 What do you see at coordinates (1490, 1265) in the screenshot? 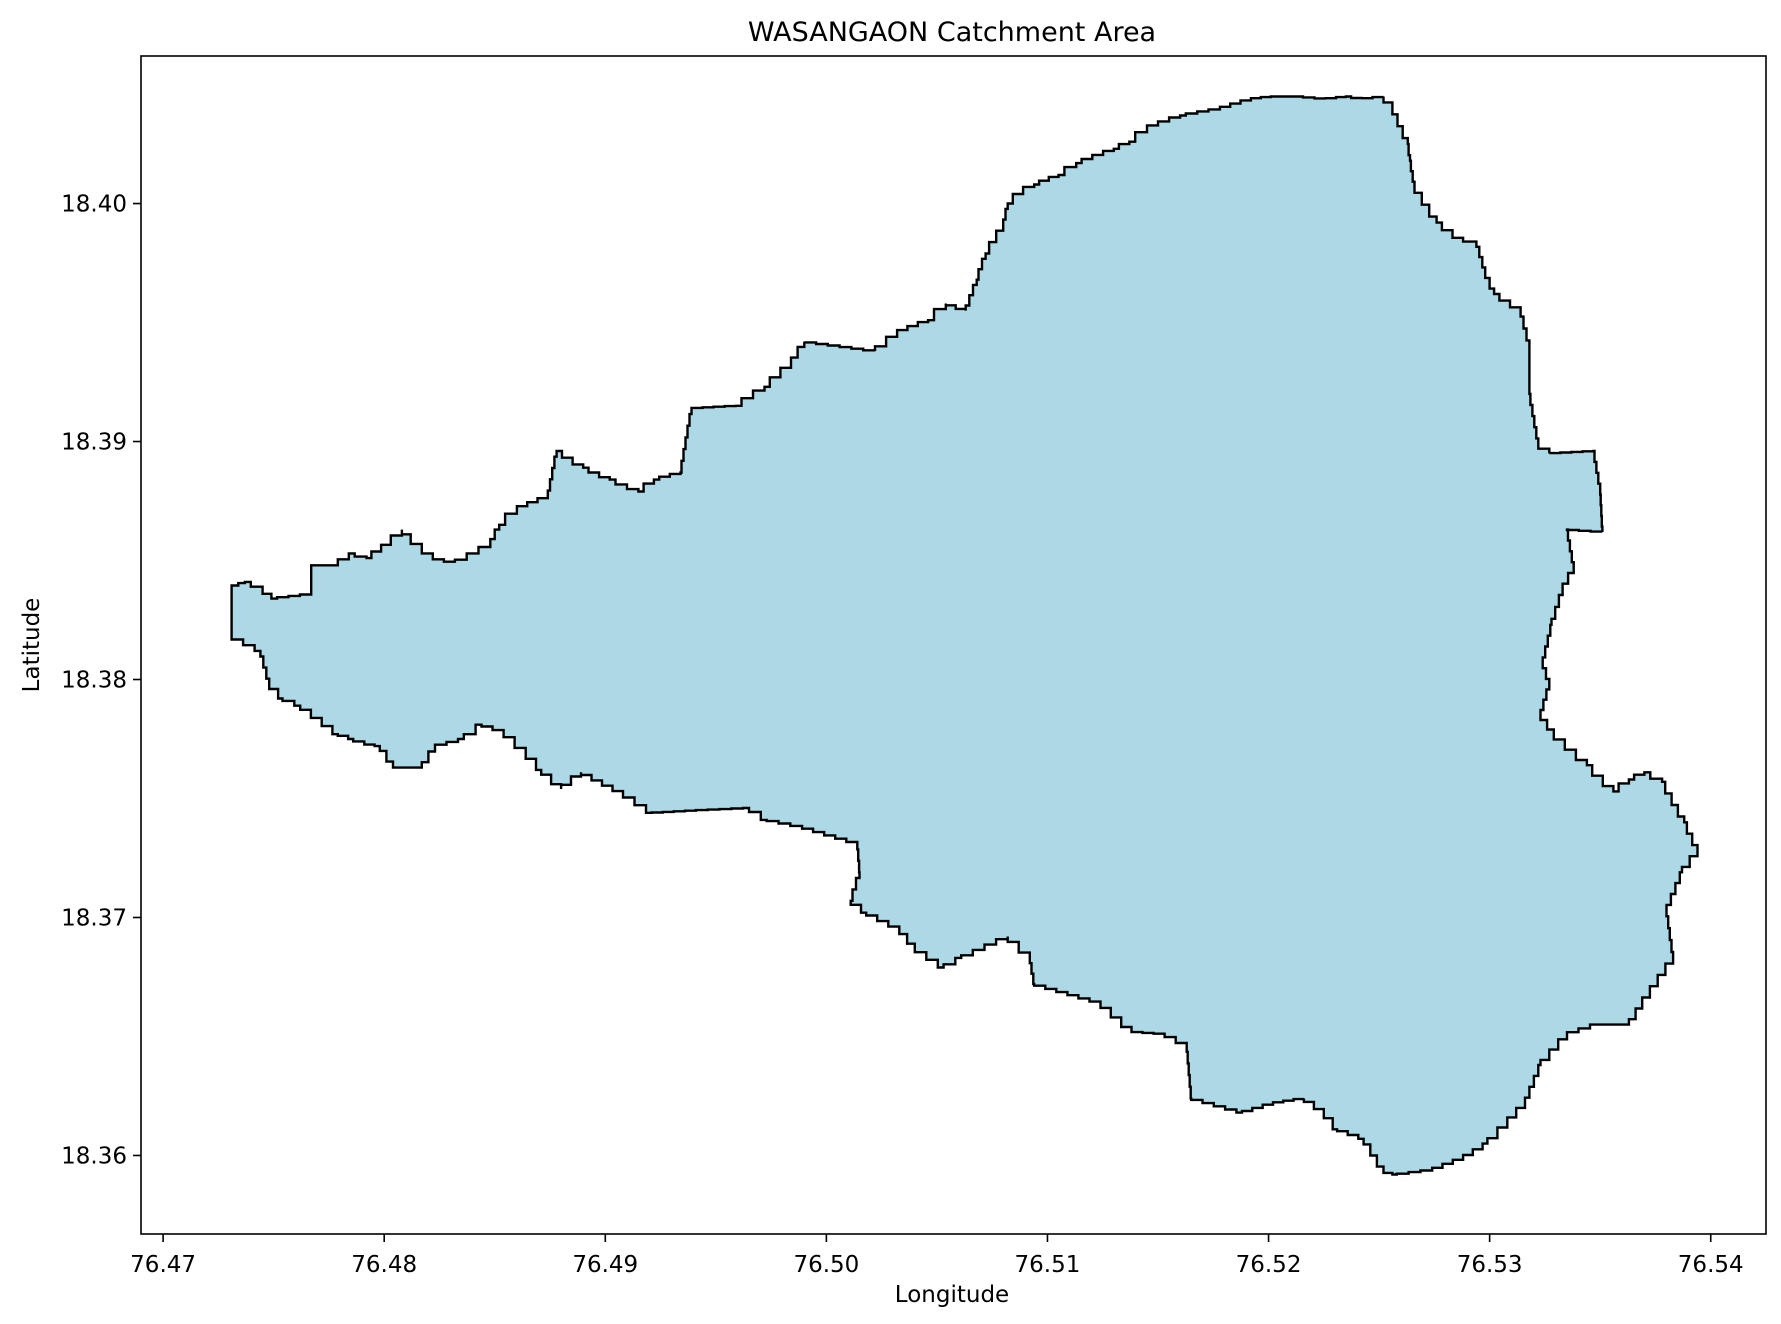
I see `x-tick-label: 76.53` at bounding box center [1490, 1265].